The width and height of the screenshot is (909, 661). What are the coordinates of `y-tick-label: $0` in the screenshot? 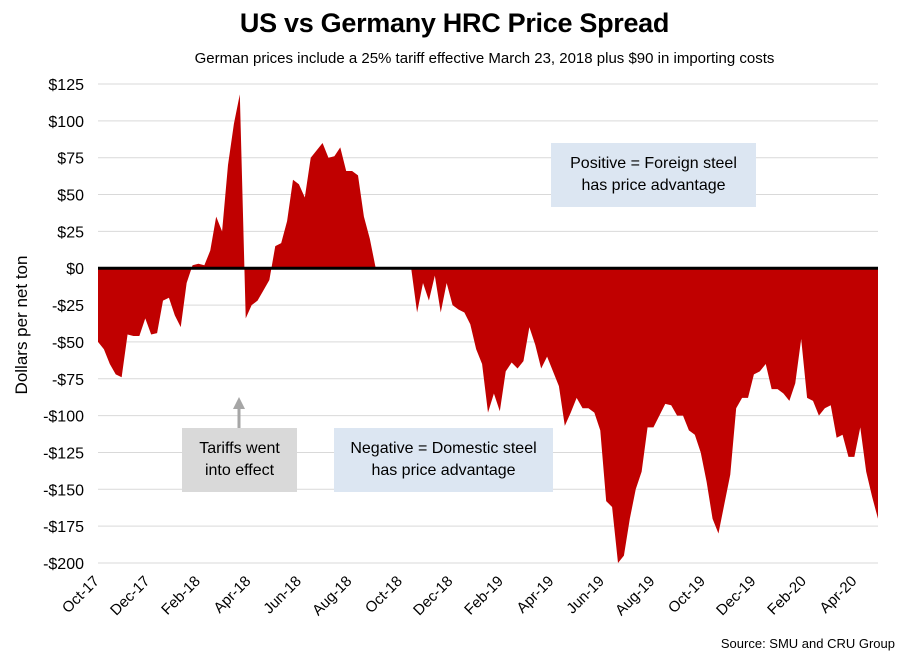 It's located at (75, 269).